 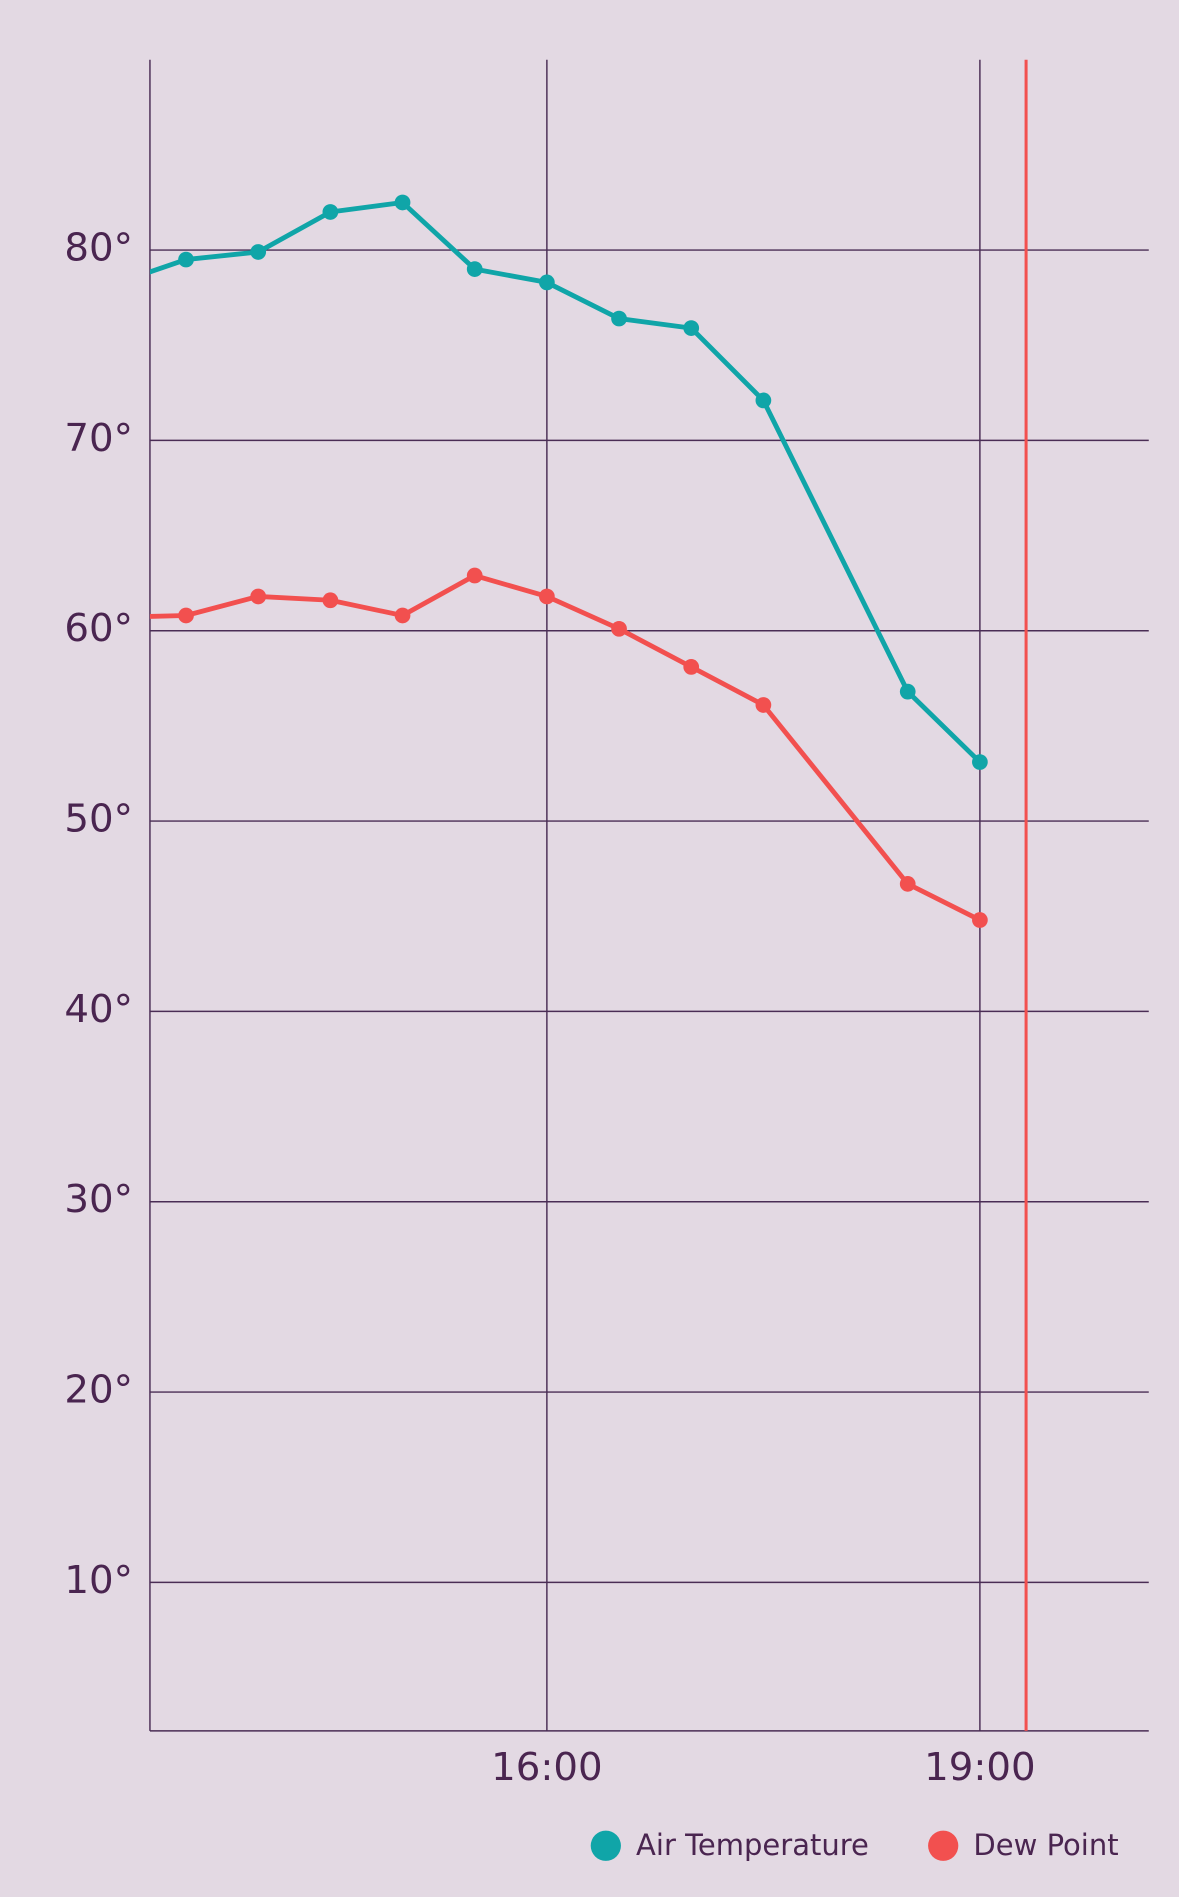 I want to click on legend-label: Dew Point, so click(x=1045, y=1845).